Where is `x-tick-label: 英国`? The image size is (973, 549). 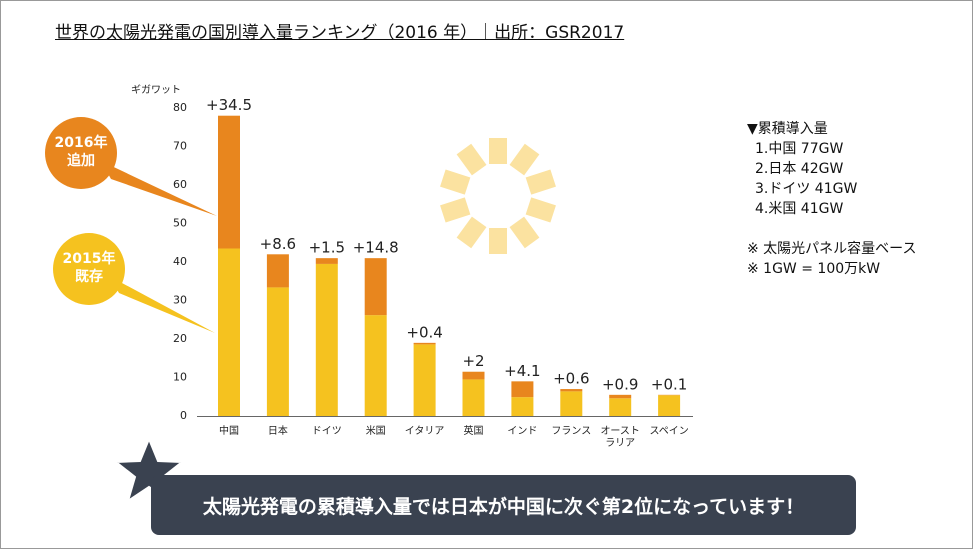
x-tick-label: 英国 is located at coordinates (473, 431).